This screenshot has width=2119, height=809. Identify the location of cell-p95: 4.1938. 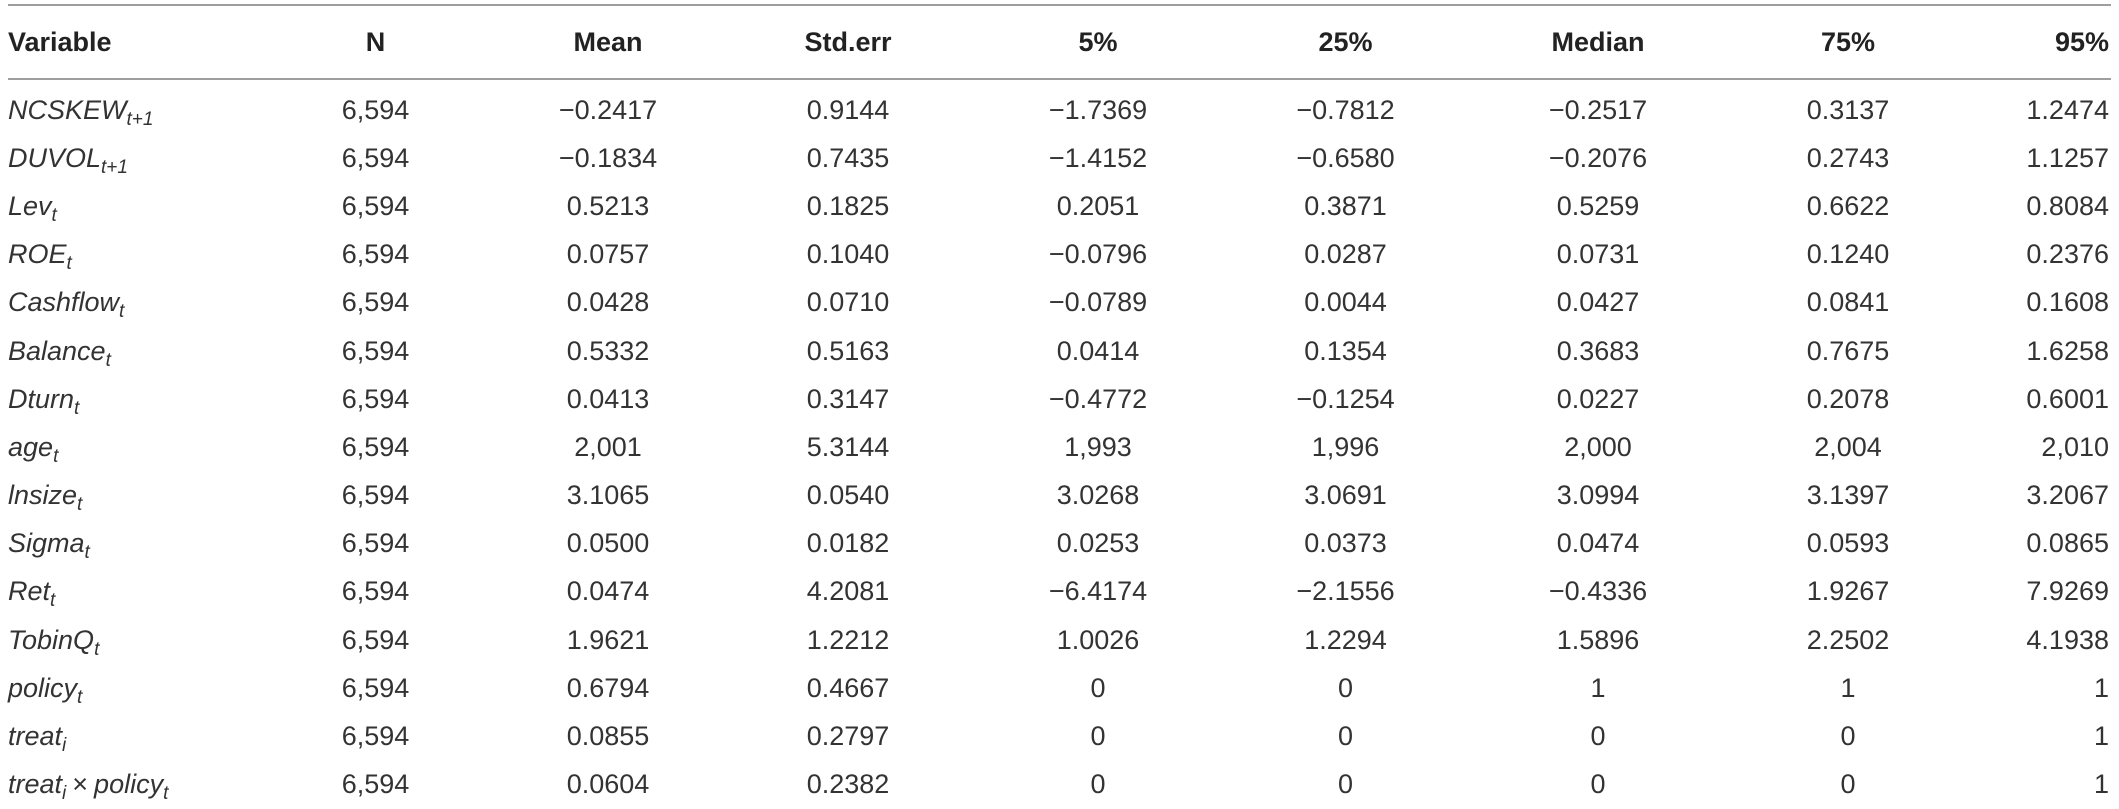
(2067, 639).